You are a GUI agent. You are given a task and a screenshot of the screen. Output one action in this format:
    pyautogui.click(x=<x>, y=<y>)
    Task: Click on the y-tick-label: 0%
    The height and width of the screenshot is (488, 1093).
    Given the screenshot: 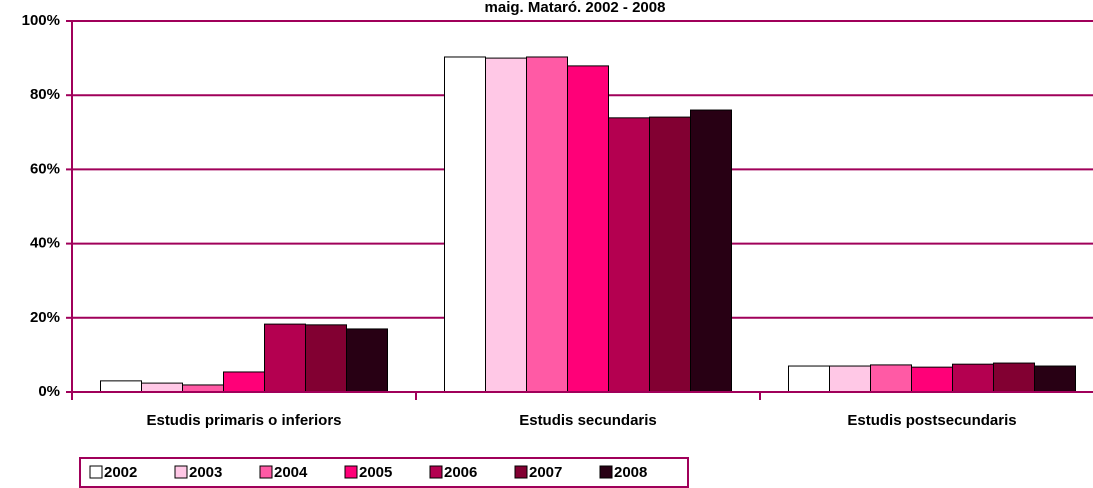 What is the action you would take?
    pyautogui.click(x=49, y=391)
    